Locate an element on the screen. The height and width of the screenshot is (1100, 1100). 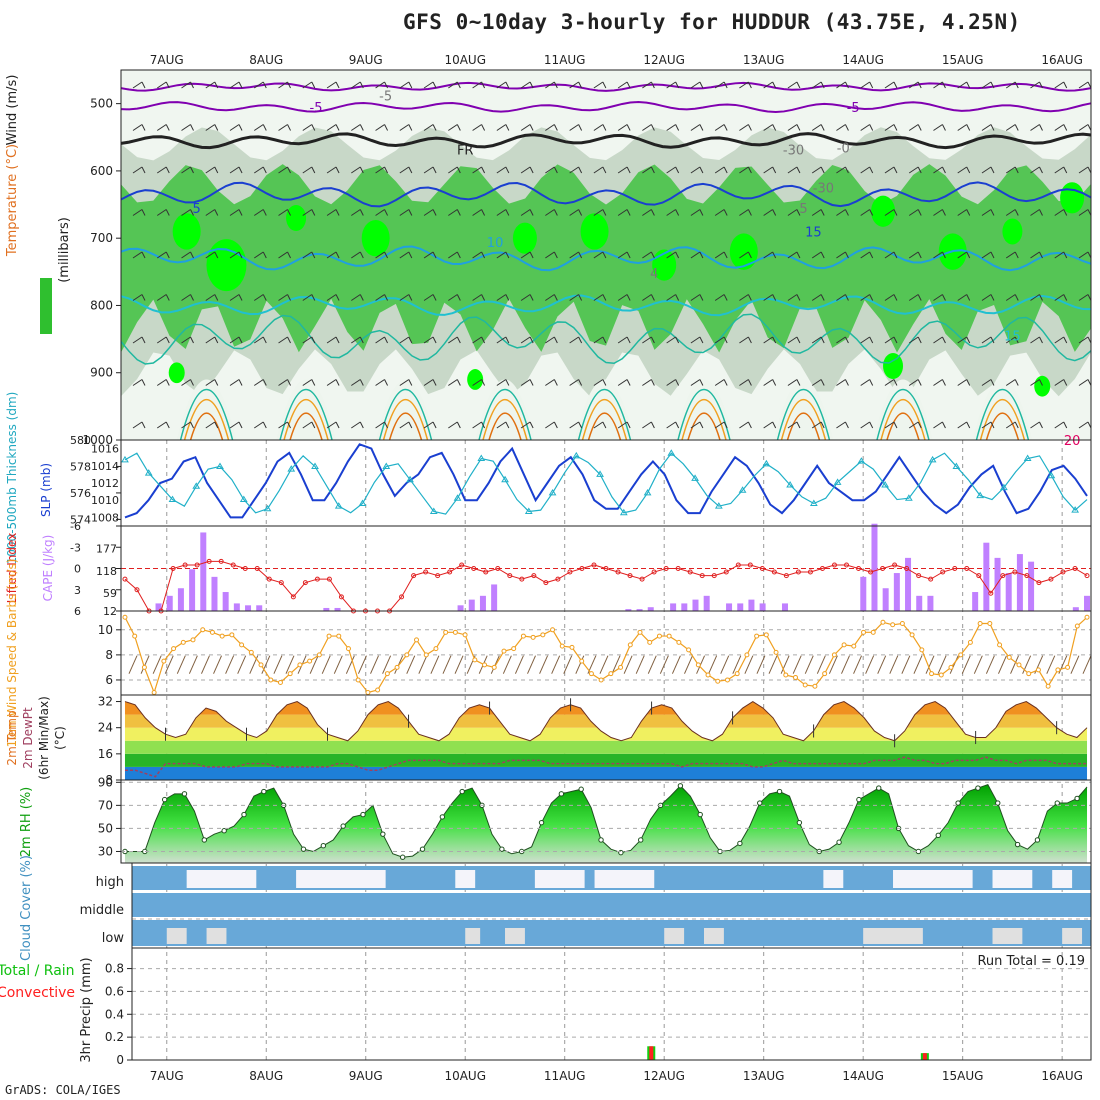
y-tick-label-rh: 30 is located at coordinates (105, 851).